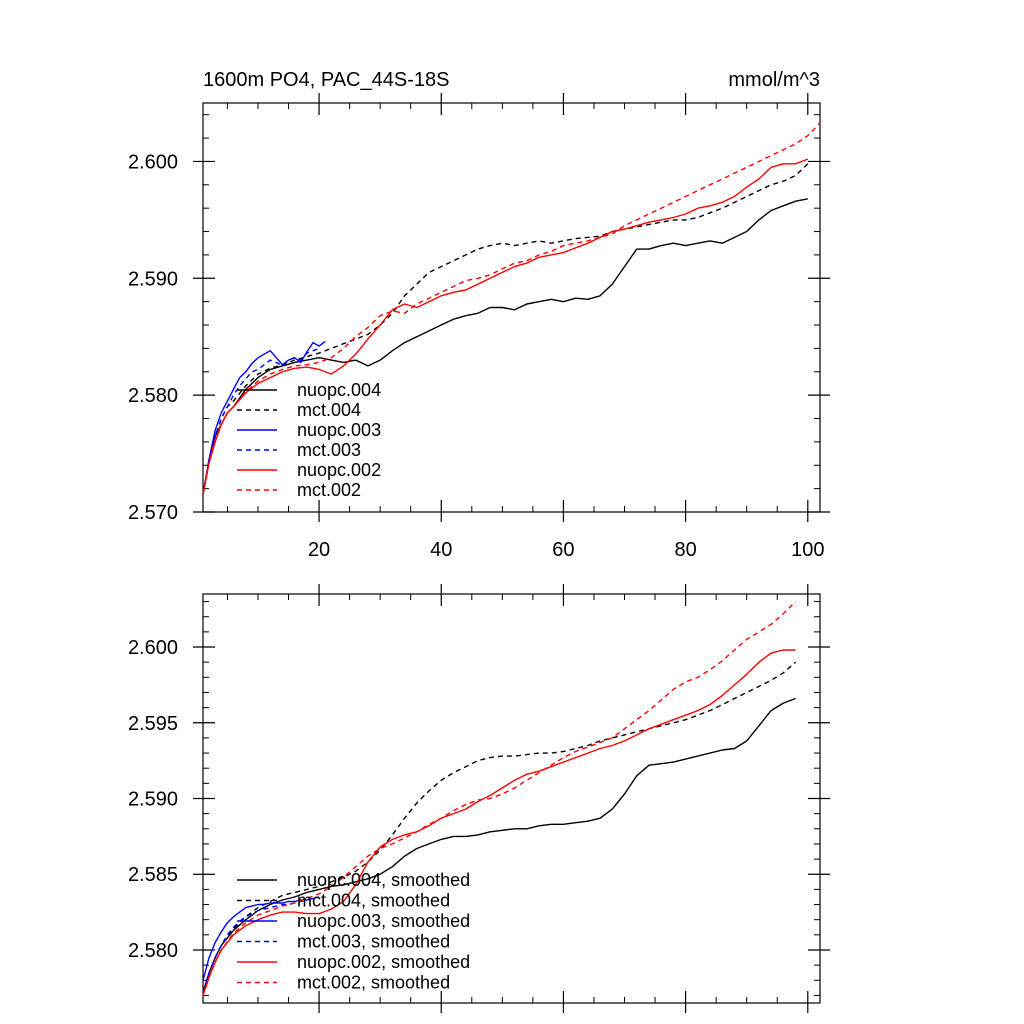 Image resolution: width=1024 pixels, height=1024 pixels. I want to click on legend-label: nuopc.004, smoothed, so click(383, 880).